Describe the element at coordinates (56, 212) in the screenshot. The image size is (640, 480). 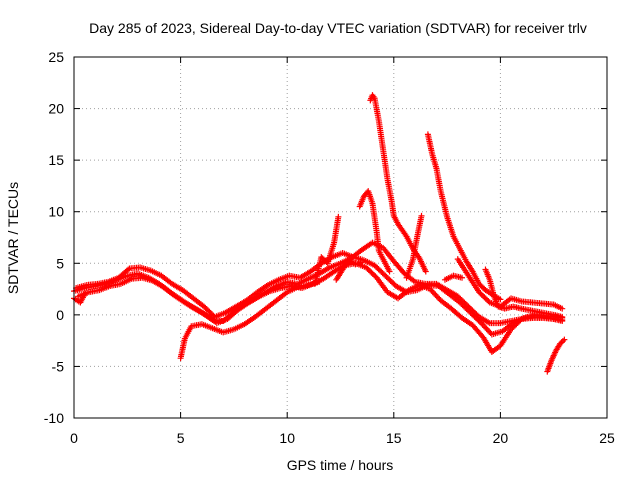
I see `y-tick-label: 10` at that location.